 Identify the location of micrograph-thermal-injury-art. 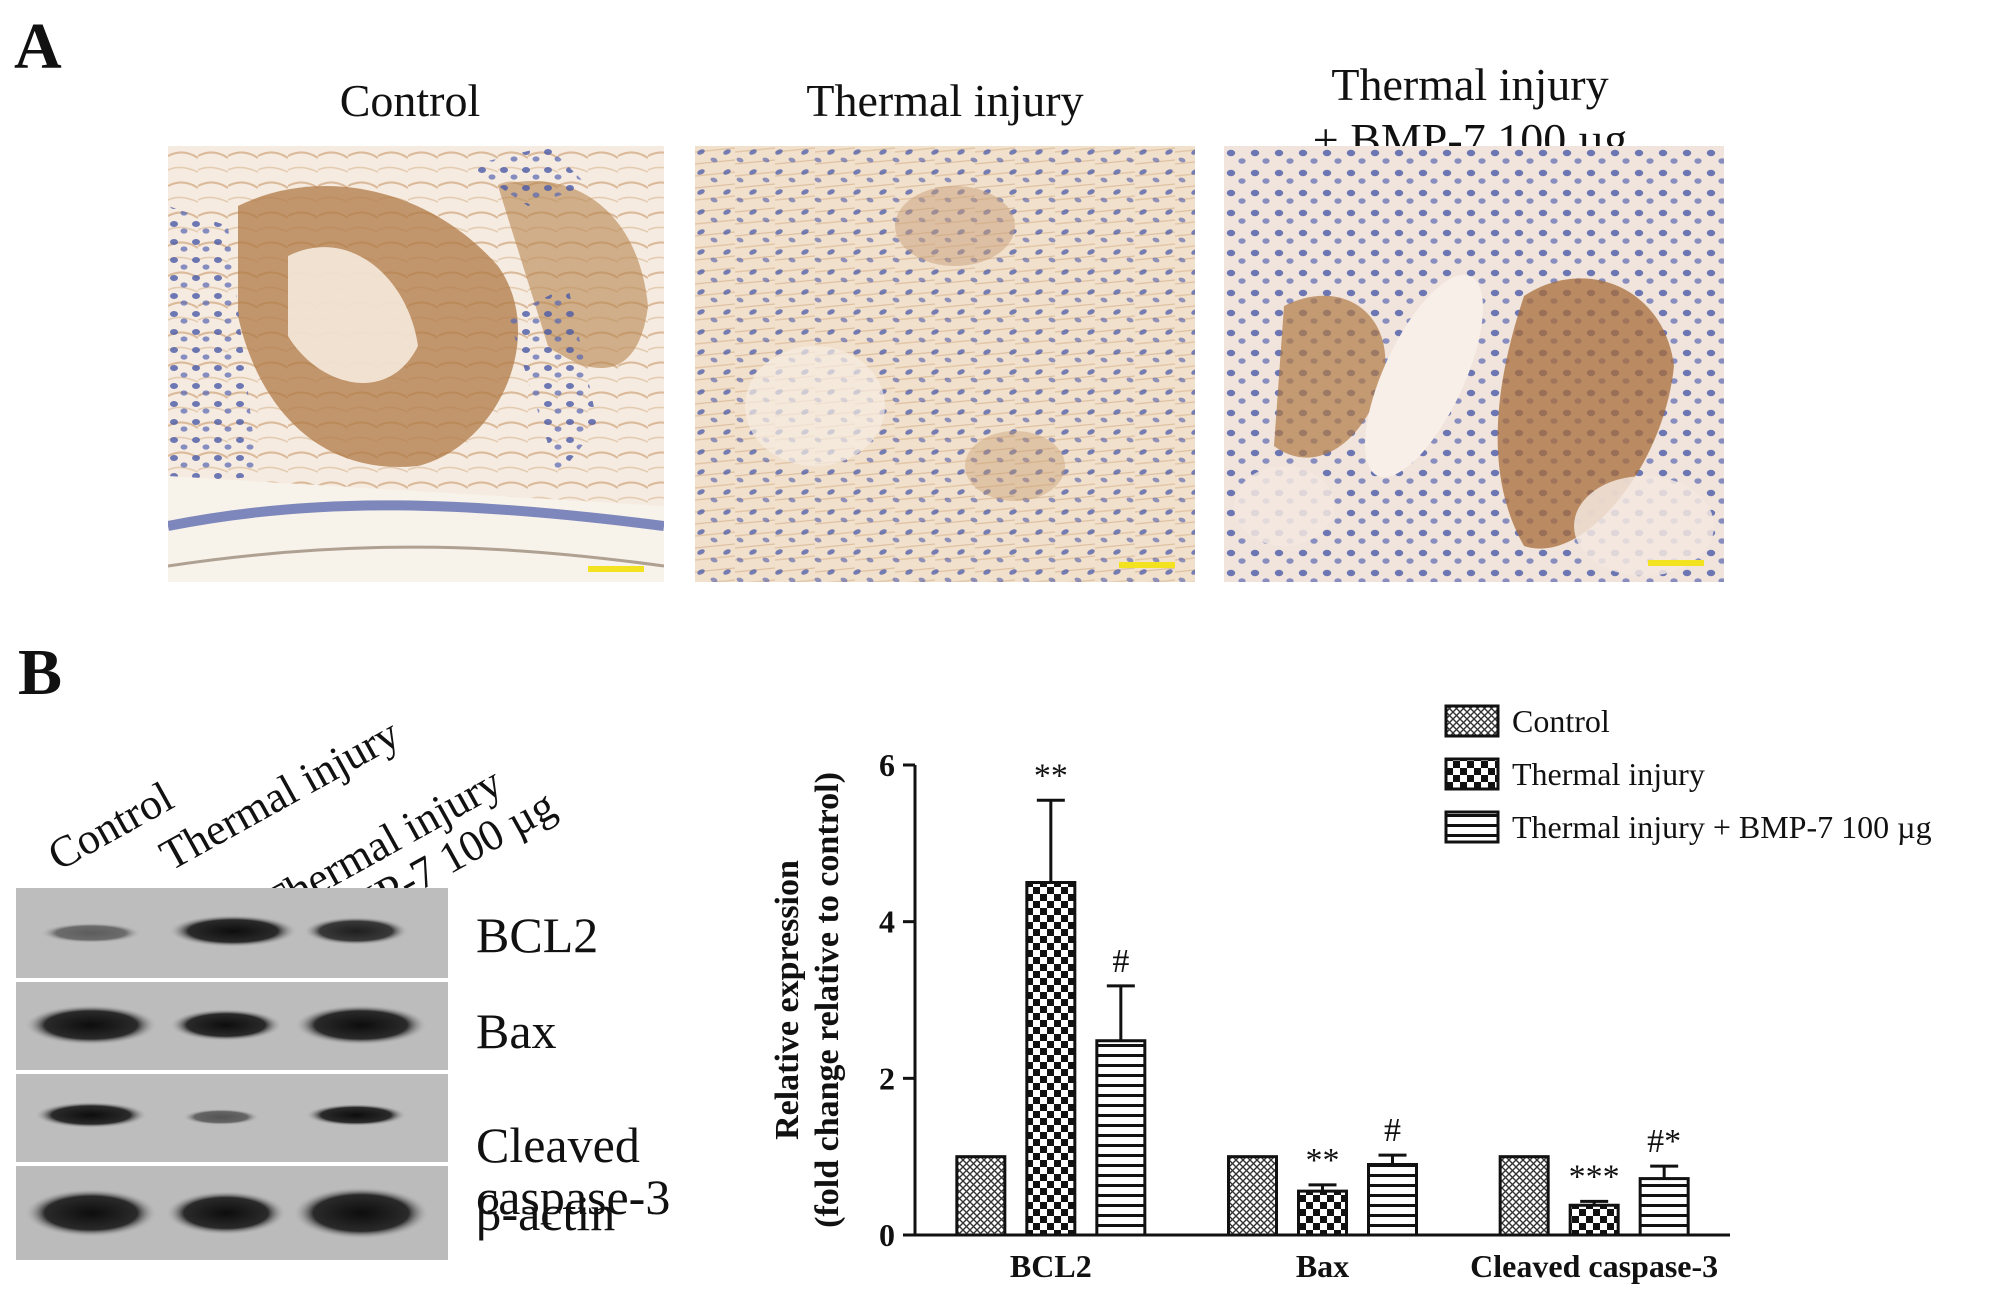
(945, 364).